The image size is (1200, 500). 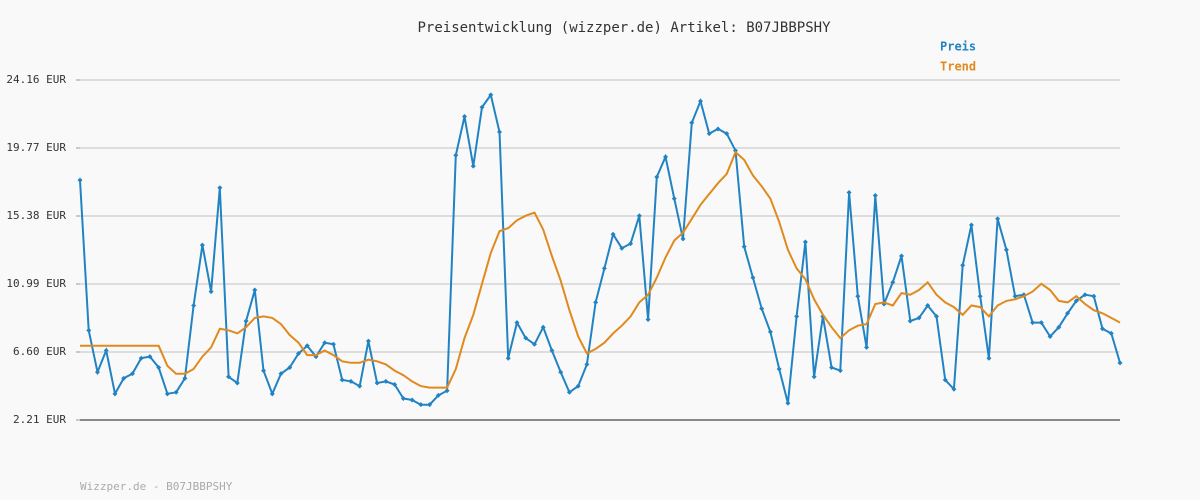 I want to click on legend-label: Preis, so click(x=958, y=47).